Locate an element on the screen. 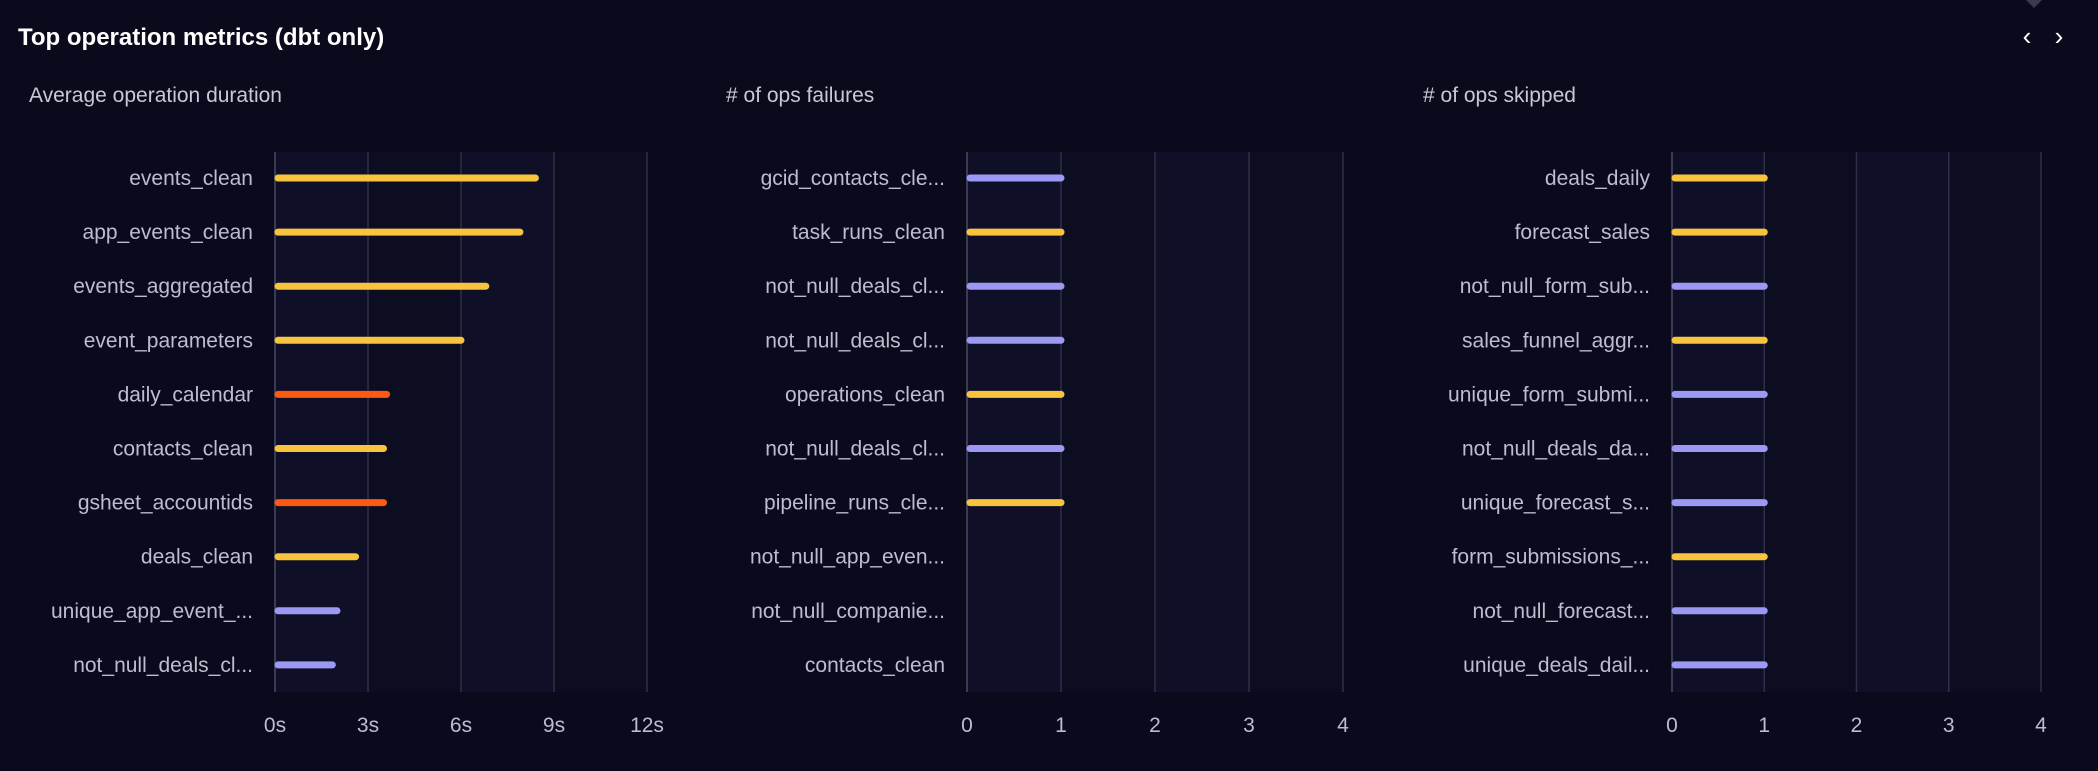  category-label: event_parameters is located at coordinates (168, 340).